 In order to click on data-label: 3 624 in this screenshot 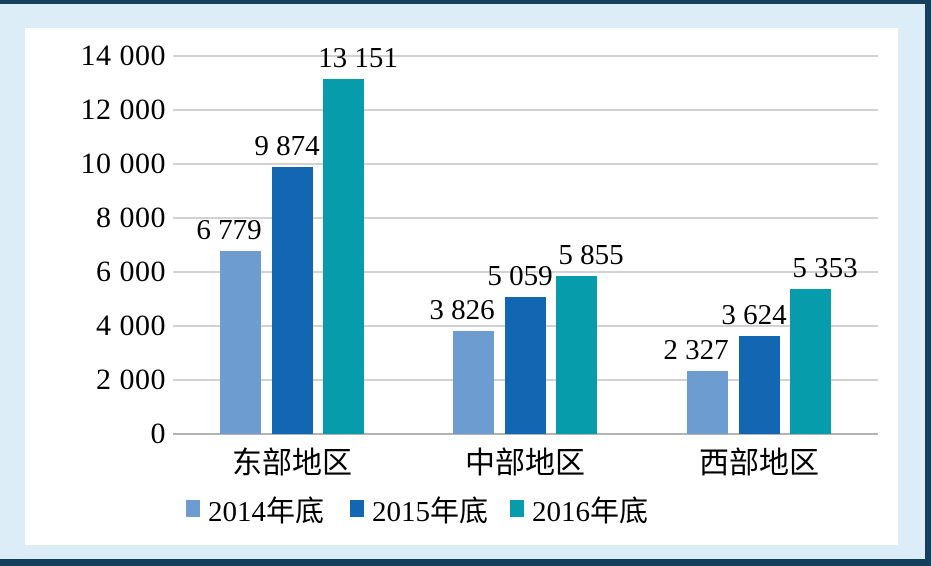, I will do `click(754, 315)`.